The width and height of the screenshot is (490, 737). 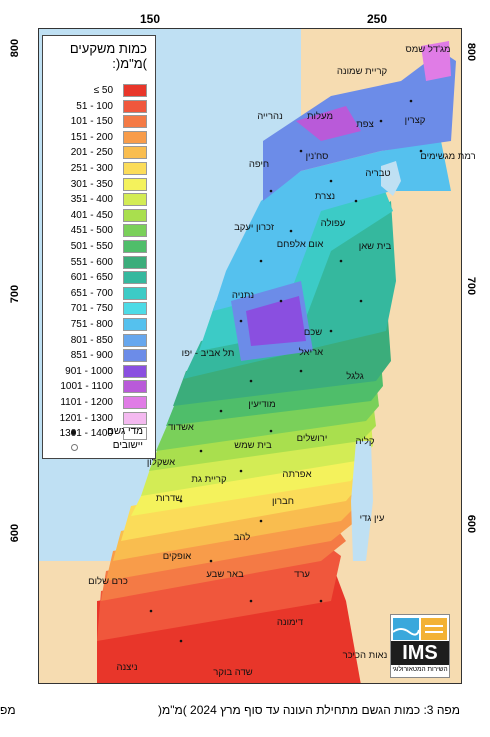 What do you see at coordinates (89, 371) in the screenshot?
I see `legend-class-label: 901 - 1000` at bounding box center [89, 371].